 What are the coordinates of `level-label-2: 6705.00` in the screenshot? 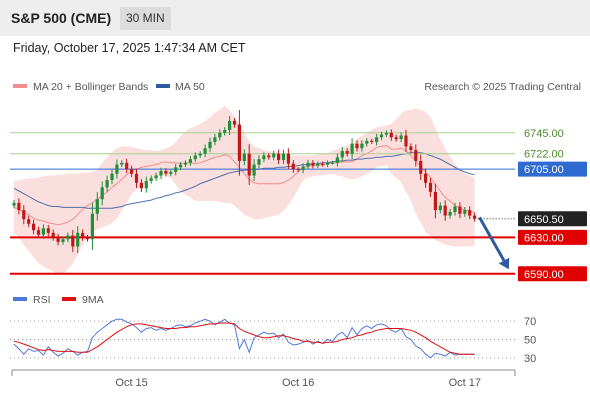 It's located at (544, 170).